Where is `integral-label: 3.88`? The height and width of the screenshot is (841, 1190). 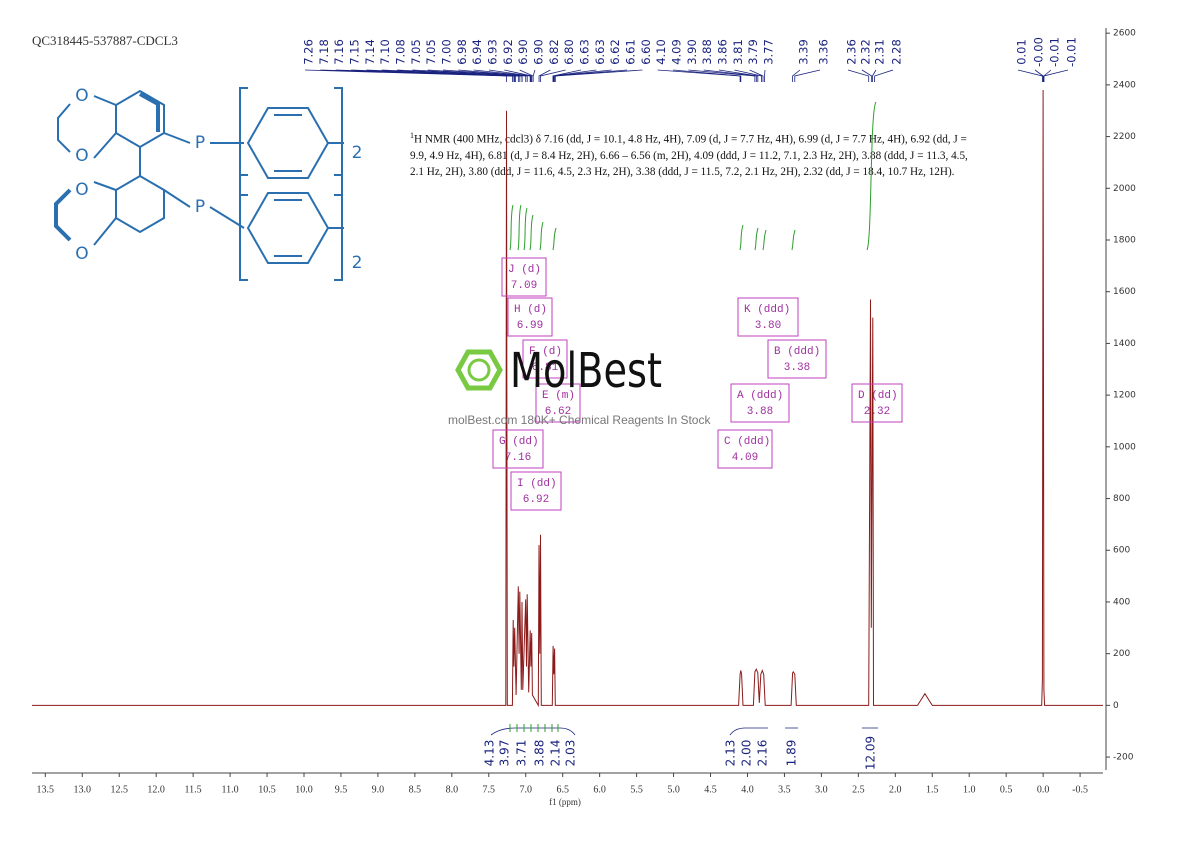 integral-label: 3.88 is located at coordinates (540, 753).